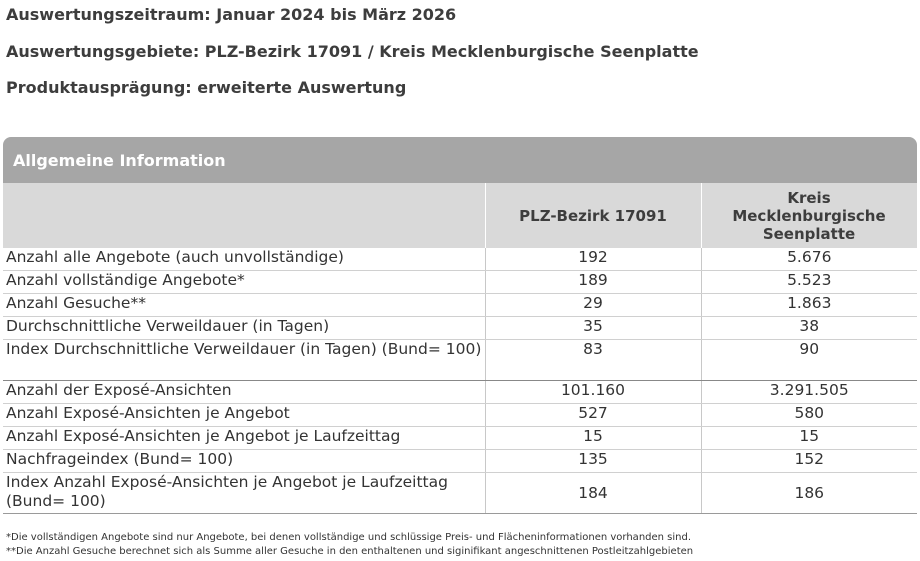 This screenshot has width=920, height=561. What do you see at coordinates (244, 282) in the screenshot?
I see `row-label: Anzahl vollständige Angebote*` at bounding box center [244, 282].